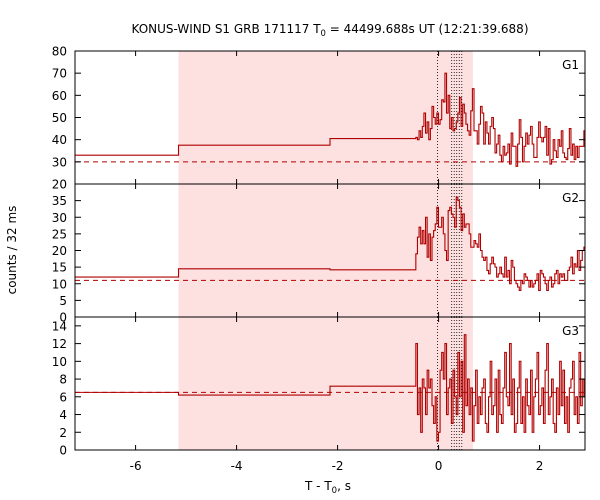 This screenshot has width=600, height=500. I want to click on x-tick-label: -4, so click(237, 466).